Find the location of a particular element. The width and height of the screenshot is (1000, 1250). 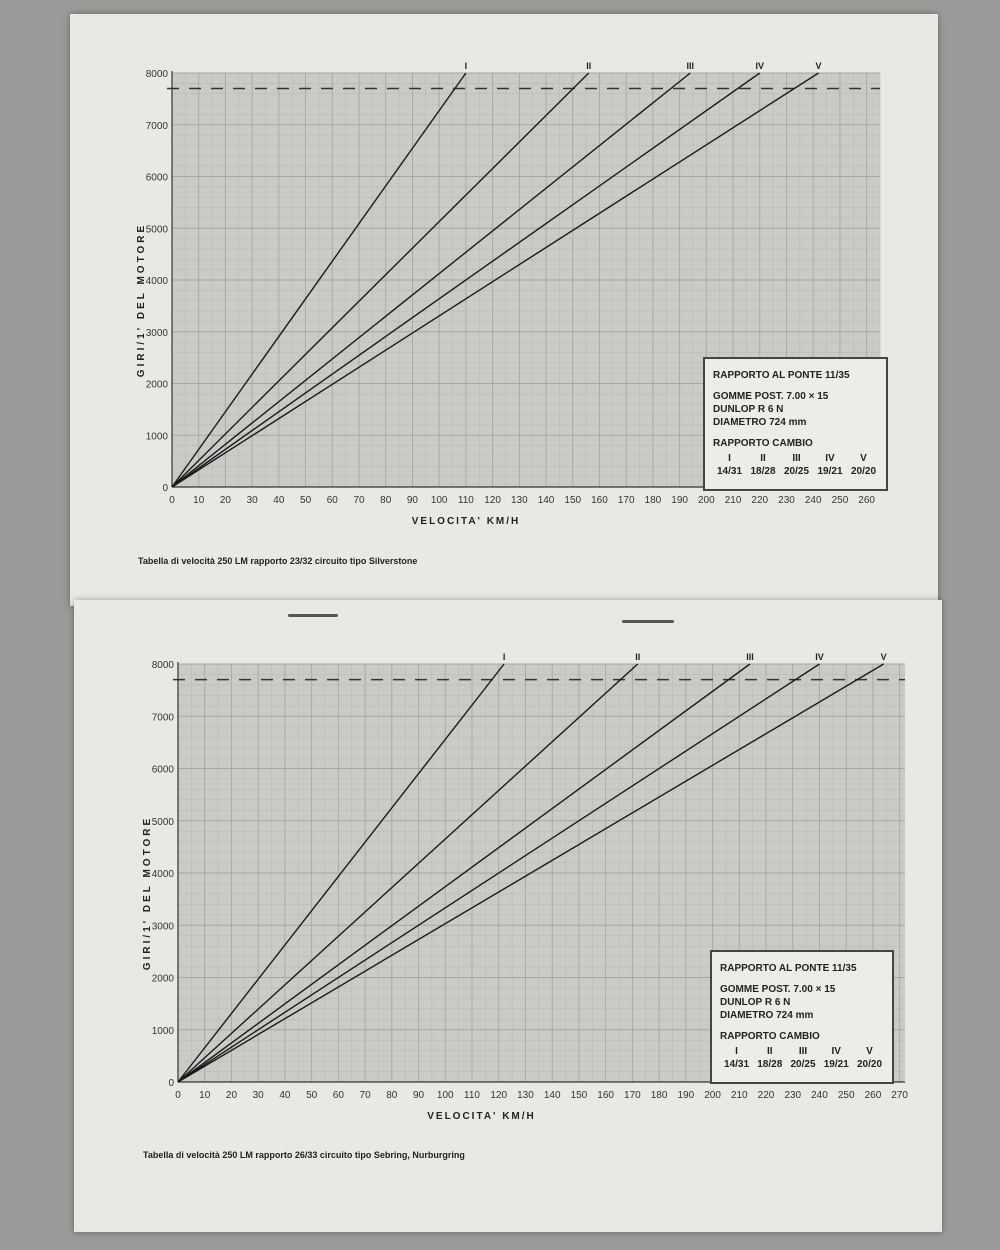

series-label-I: I is located at coordinates (466, 66).